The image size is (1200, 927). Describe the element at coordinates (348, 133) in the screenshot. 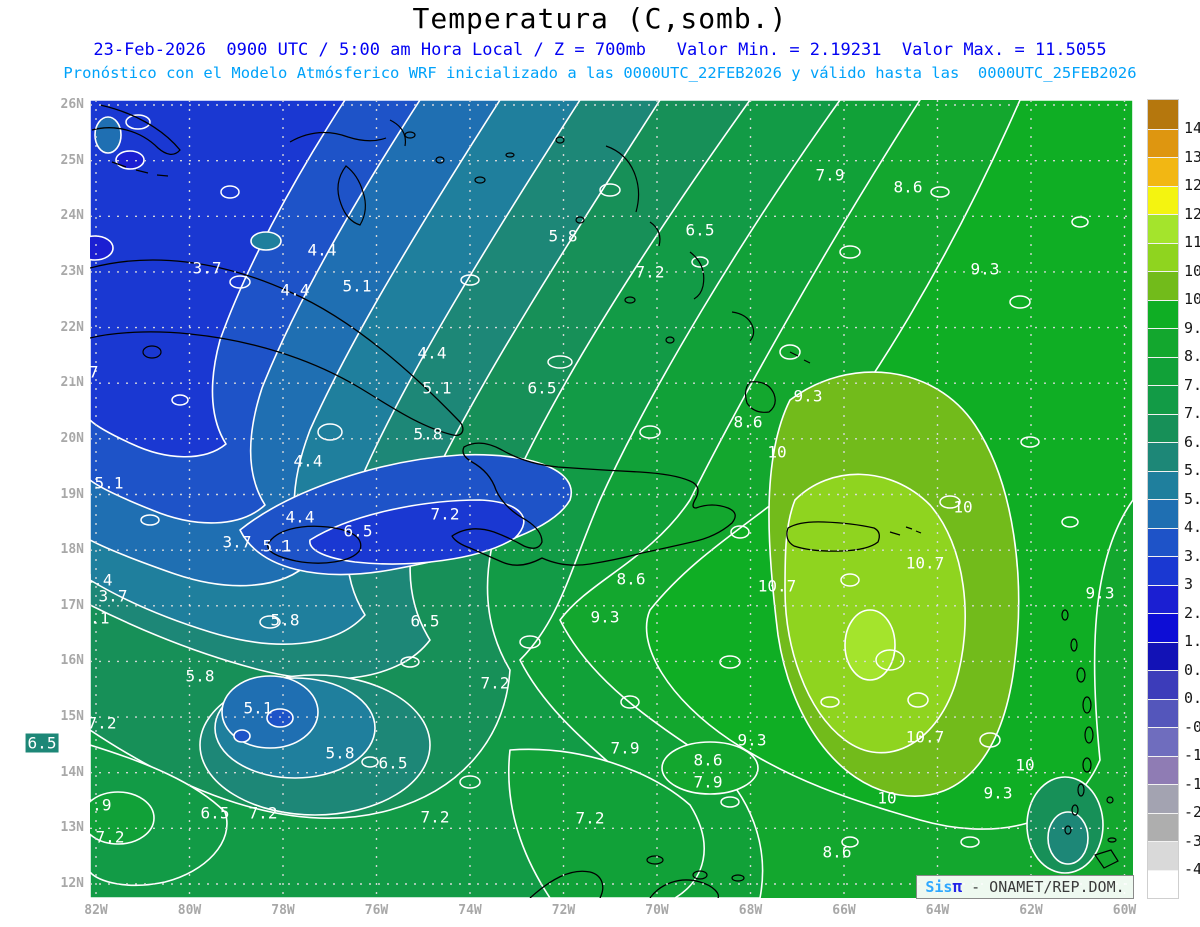

I see `grand-bahama-abaco` at that location.